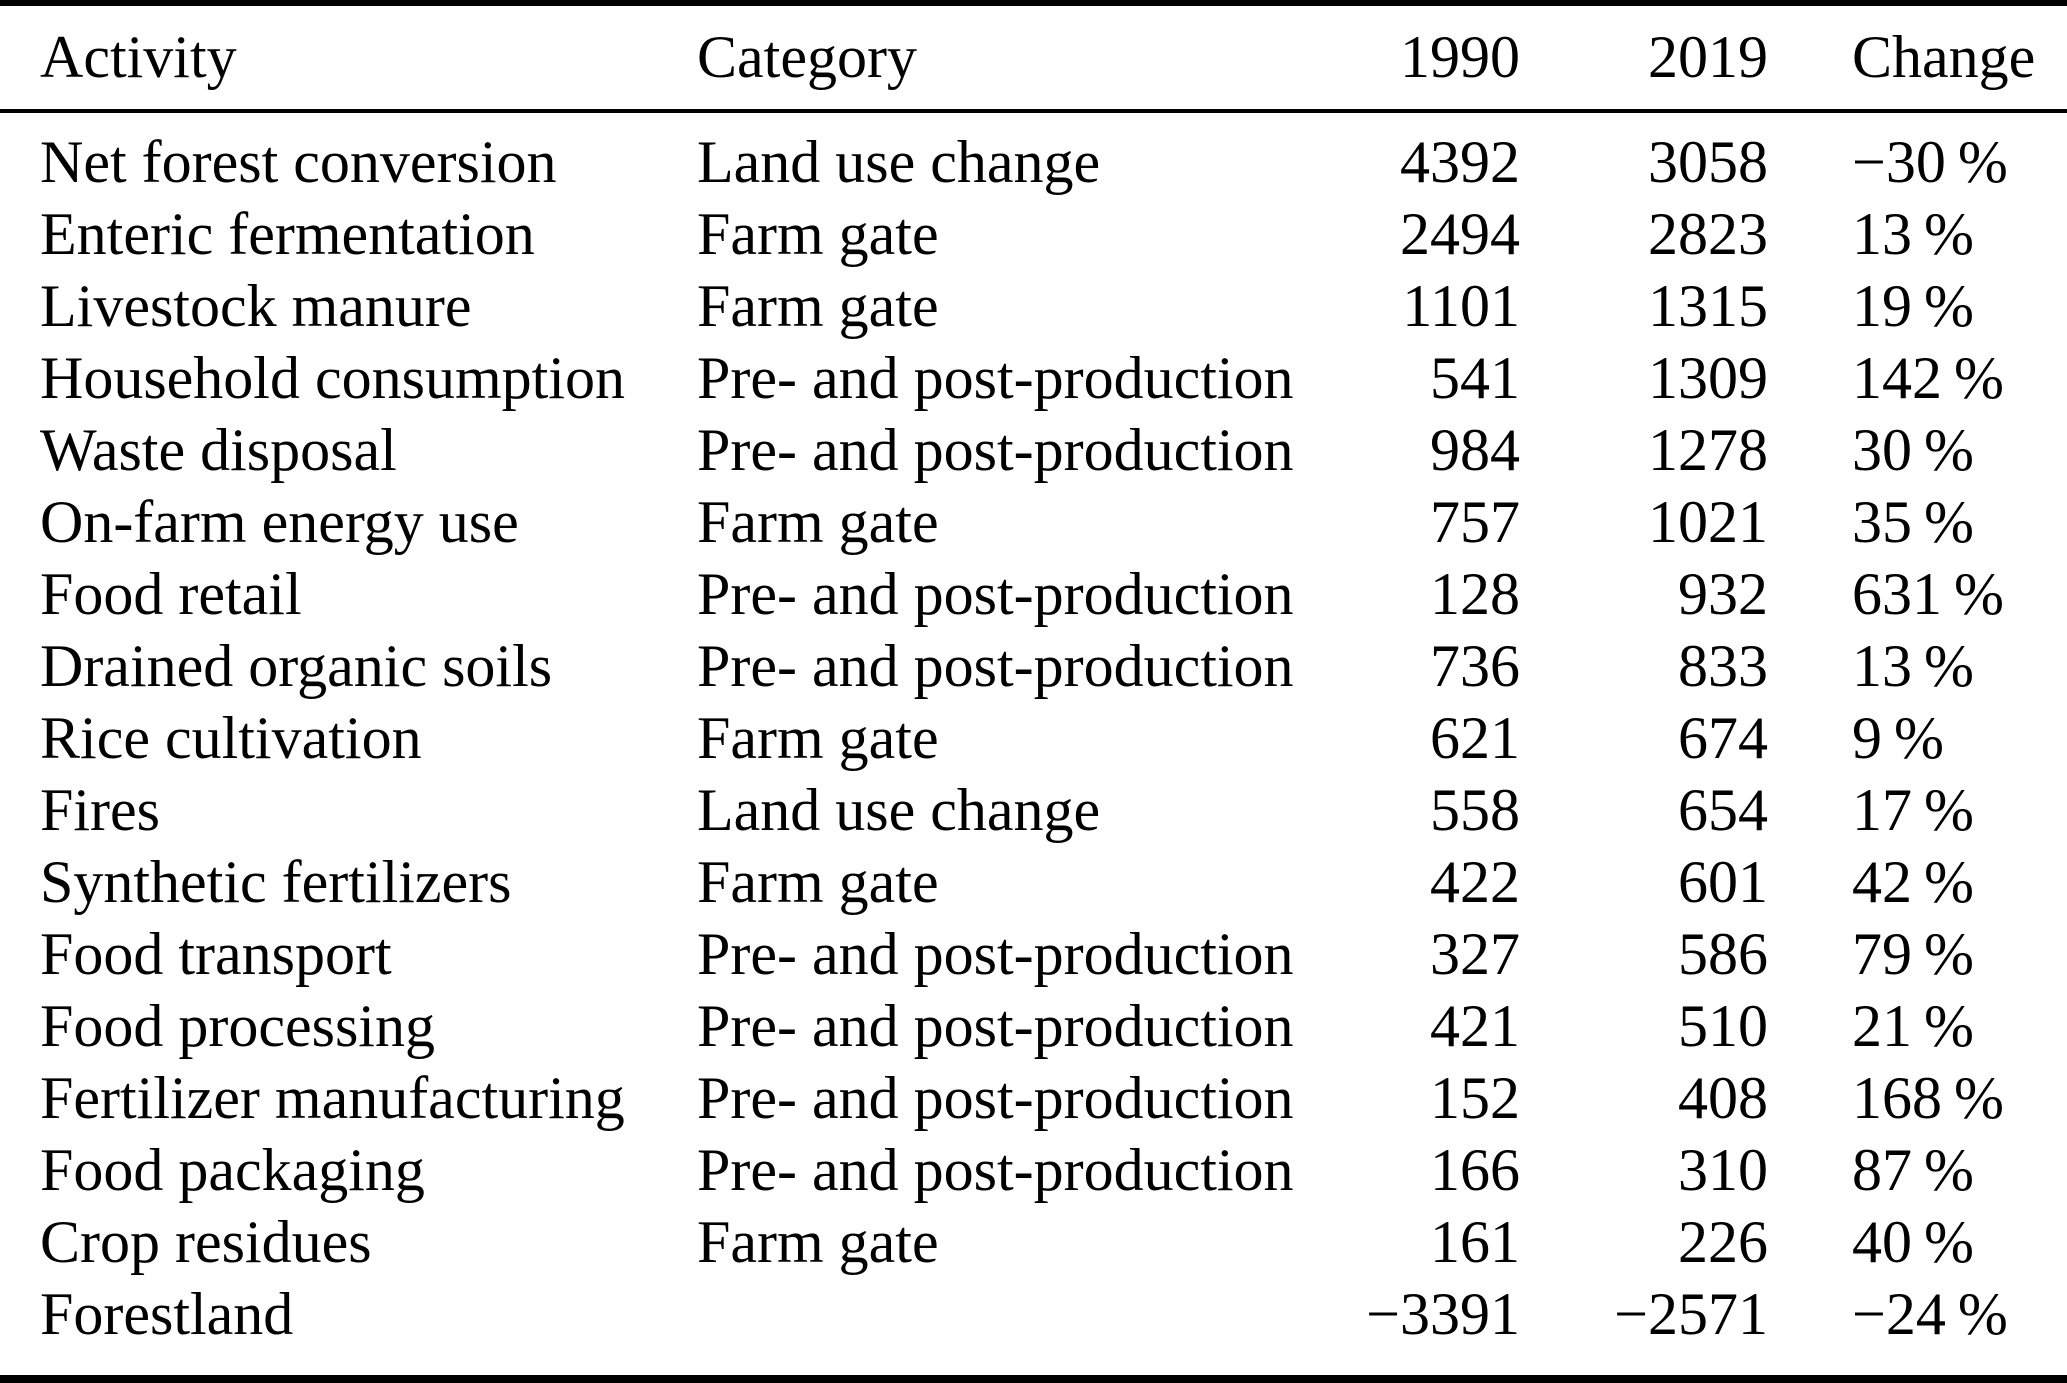 The image size is (2067, 1383). What do you see at coordinates (256, 305) in the screenshot?
I see `cell-activity: Livestock manure` at bounding box center [256, 305].